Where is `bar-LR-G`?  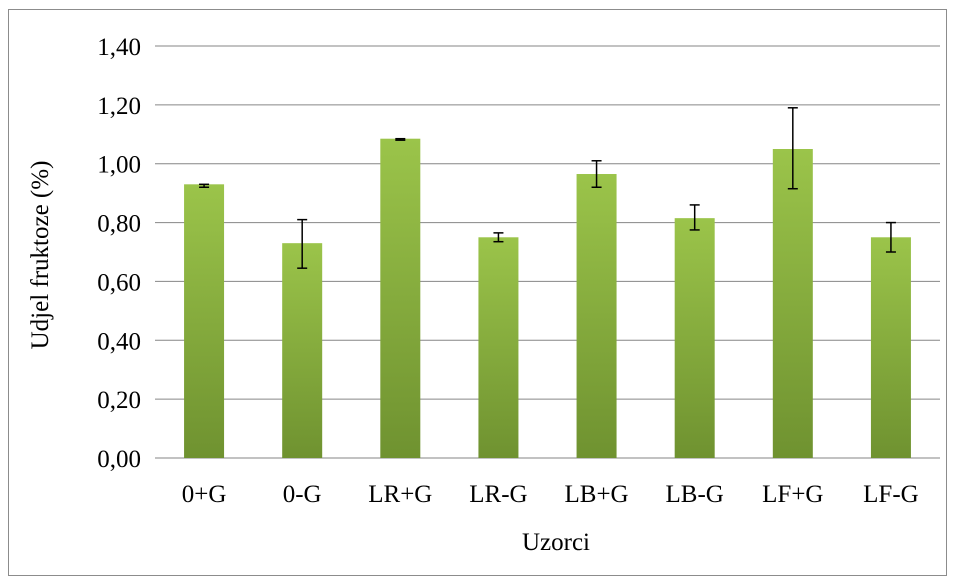 bar-LR-G is located at coordinates (498, 347).